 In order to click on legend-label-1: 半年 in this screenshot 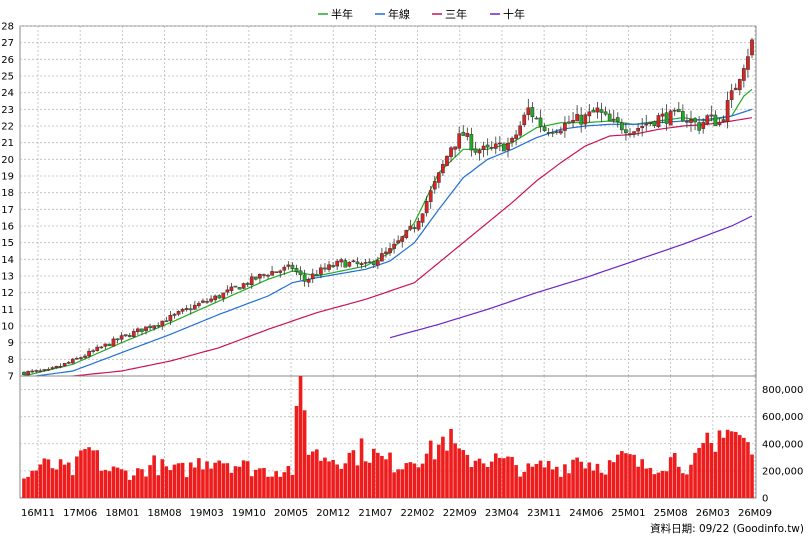, I will do `click(342, 14)`.